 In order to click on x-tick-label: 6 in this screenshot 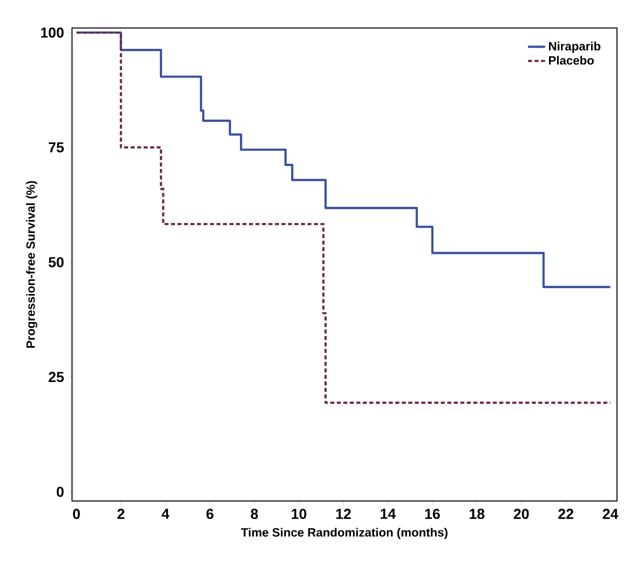, I will do `click(210, 513)`.